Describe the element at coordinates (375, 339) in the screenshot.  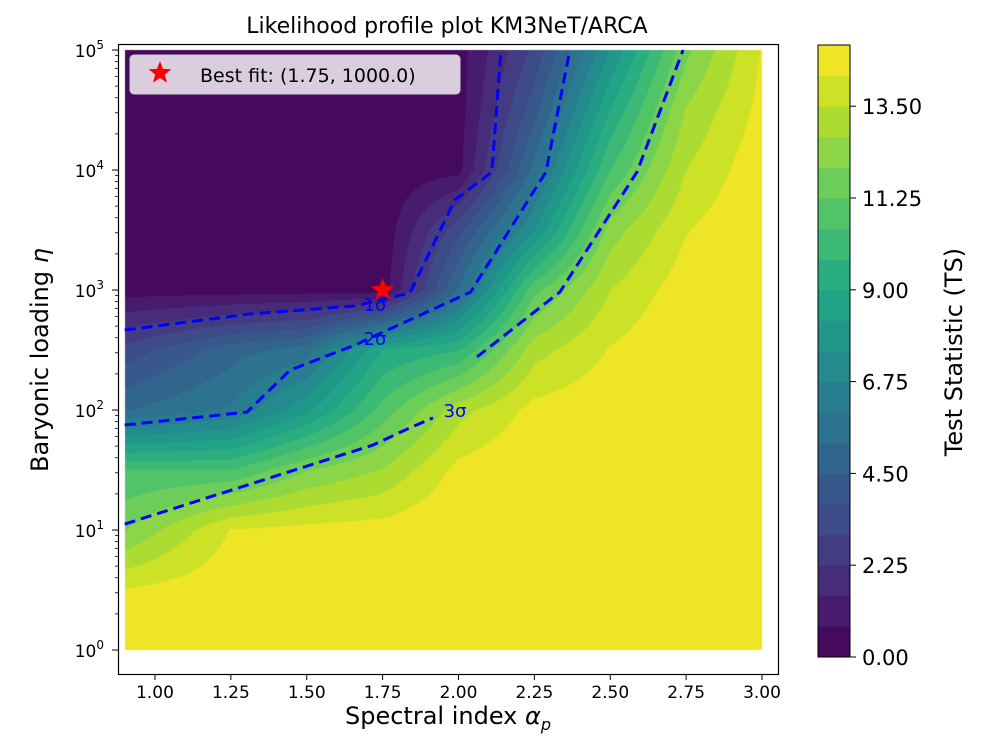
I see `contour-label-2sigma: 2σ` at that location.